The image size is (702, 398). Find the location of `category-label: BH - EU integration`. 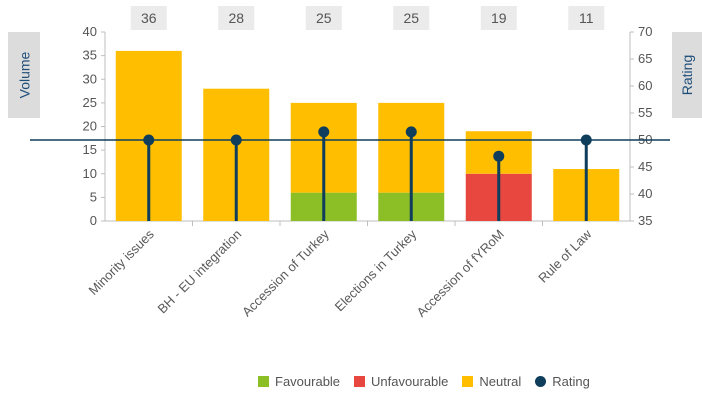

category-label: BH - EU integration is located at coordinates (200, 272).